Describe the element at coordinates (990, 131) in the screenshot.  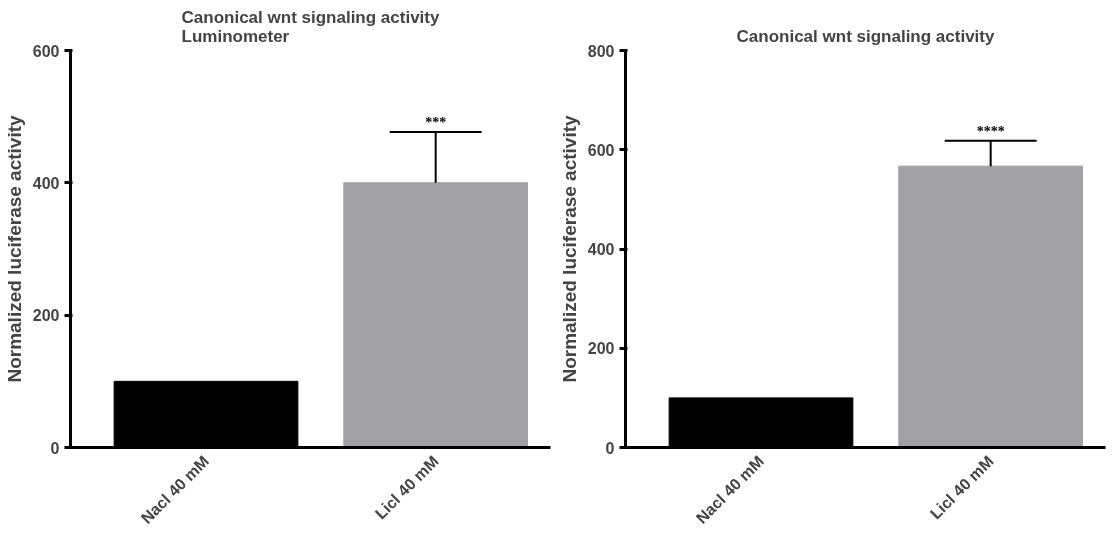
I see `annotation: ****` at that location.